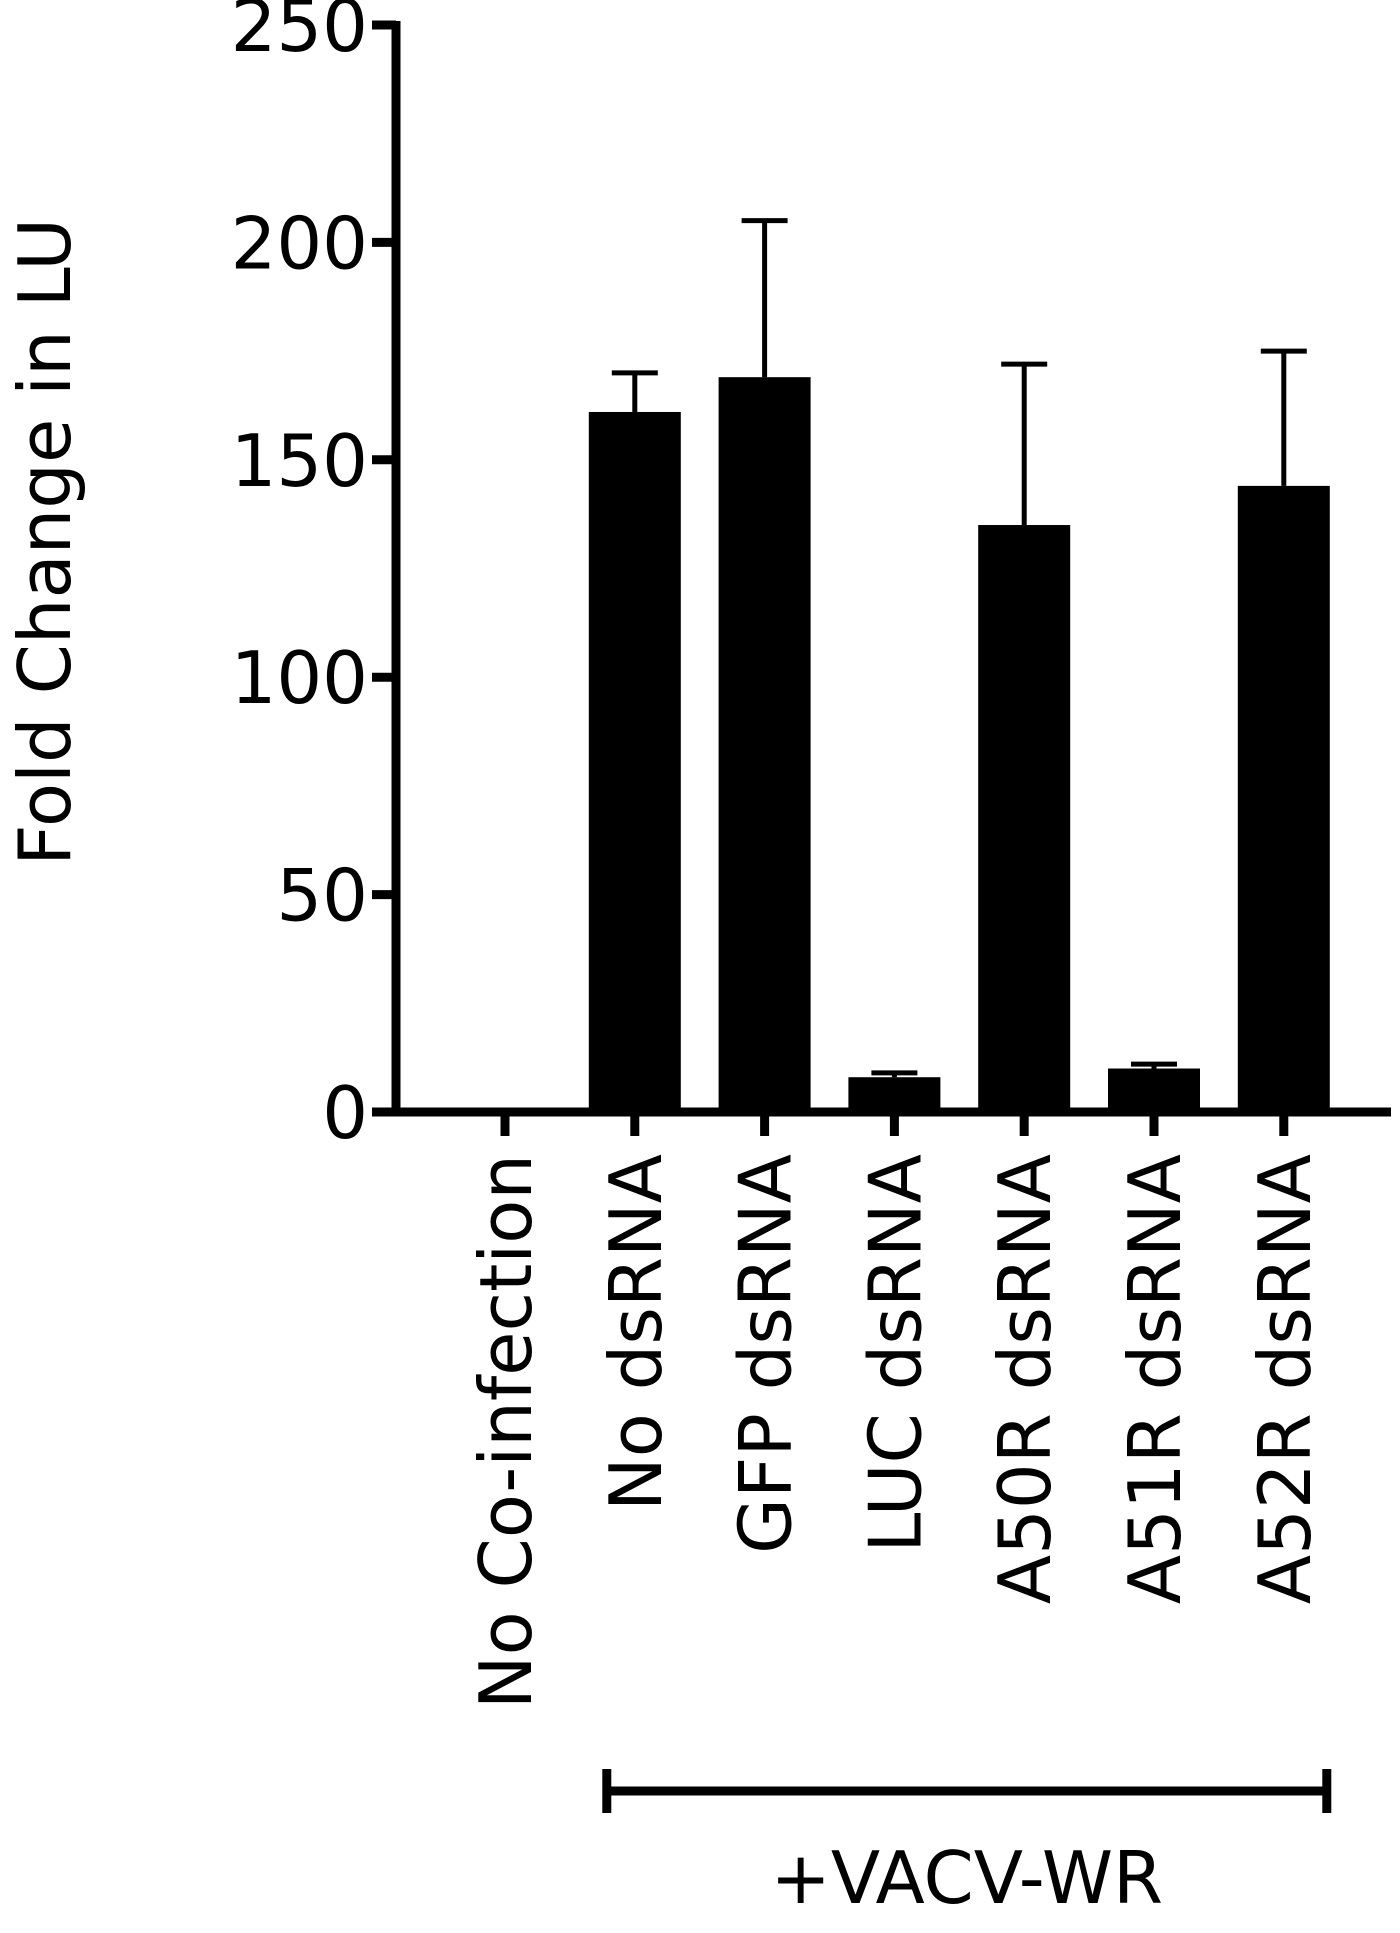  Describe the element at coordinates (506, 1431) in the screenshot. I see `x-tick-label: No Co-infection` at that location.